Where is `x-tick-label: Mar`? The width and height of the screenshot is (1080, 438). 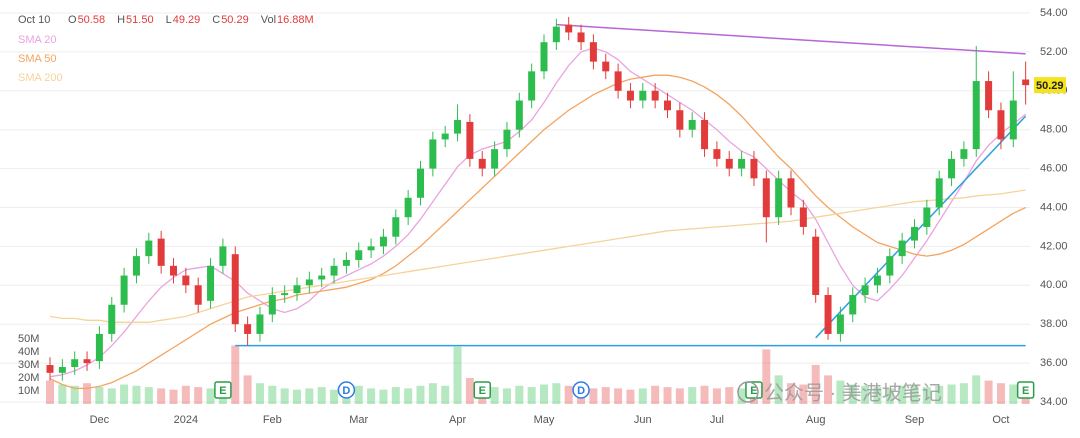 x-tick-label: Mar is located at coordinates (358, 420).